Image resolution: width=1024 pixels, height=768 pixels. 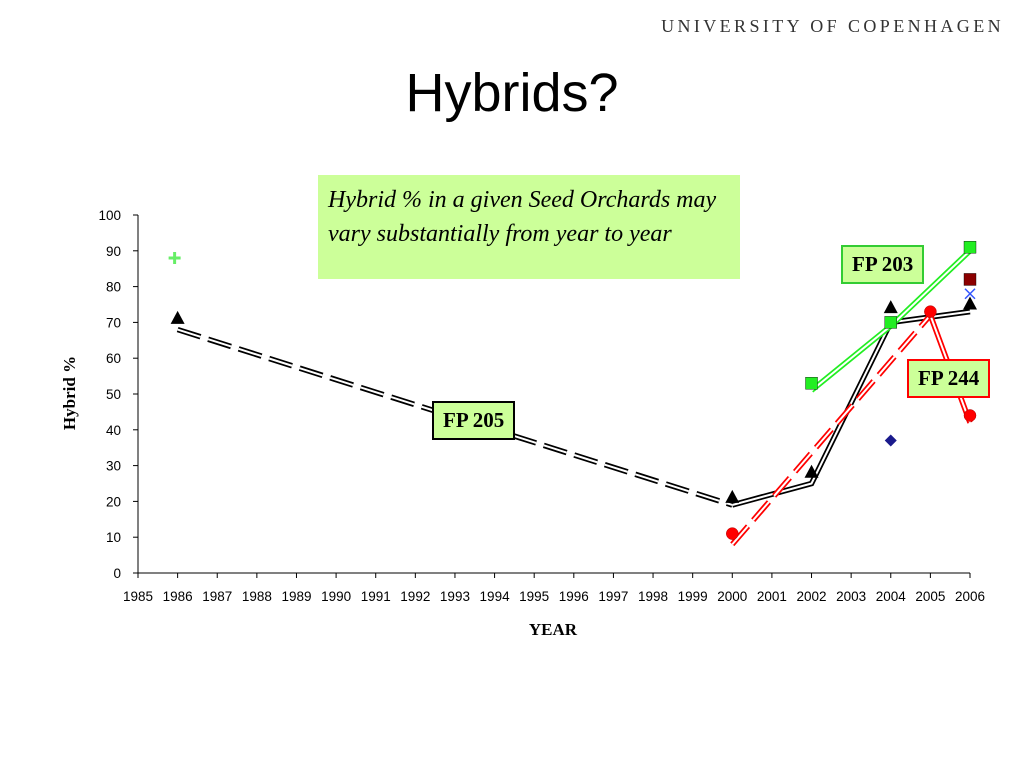 What do you see at coordinates (113, 322) in the screenshot?
I see `y-tick-label: 70` at bounding box center [113, 322].